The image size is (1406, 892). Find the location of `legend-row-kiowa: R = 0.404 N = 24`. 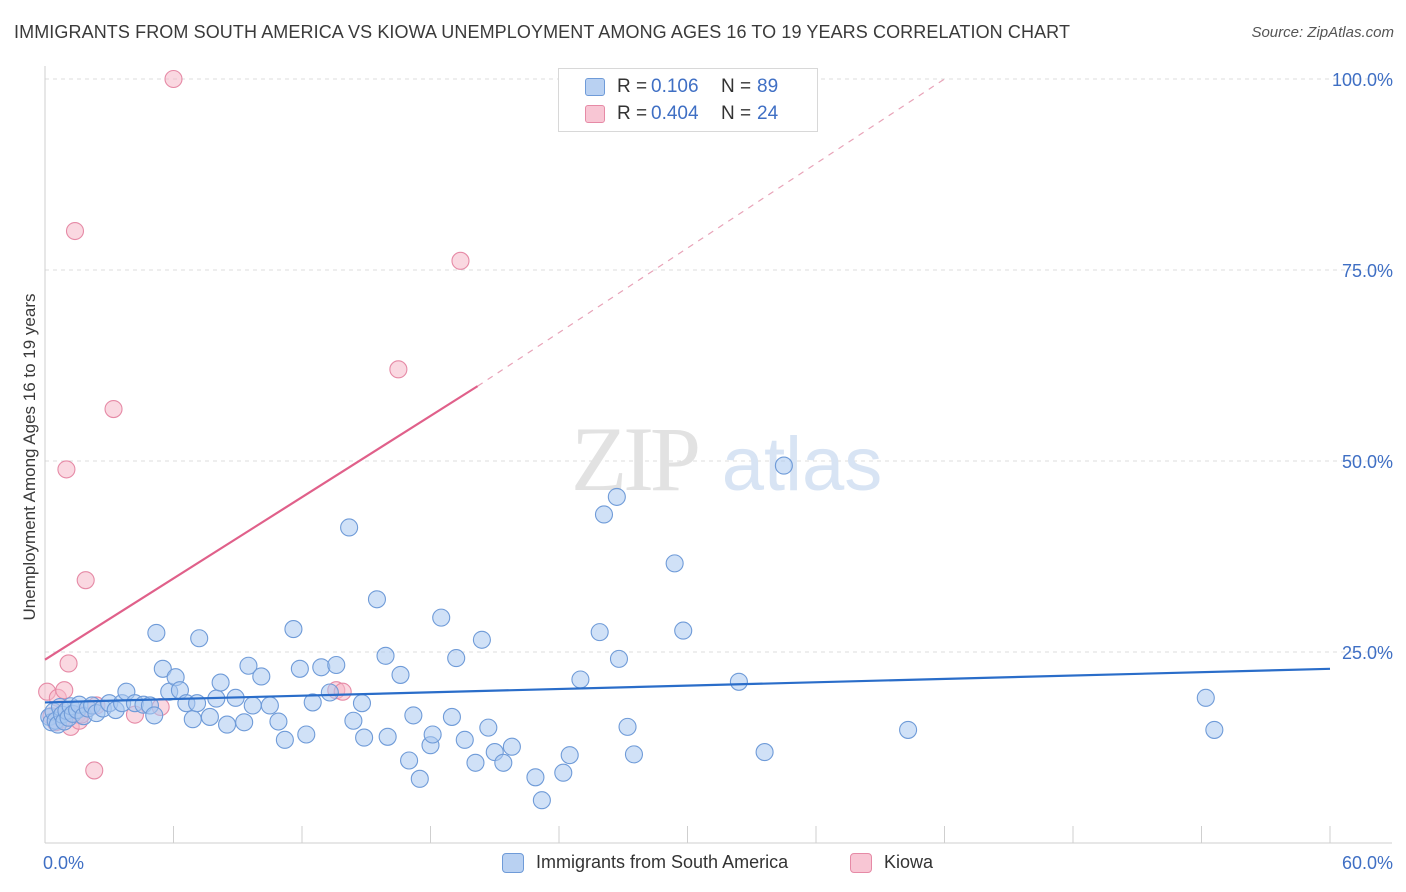

legend-row-kiowa: R = 0.404 N = 24 is located at coordinates (681, 114).